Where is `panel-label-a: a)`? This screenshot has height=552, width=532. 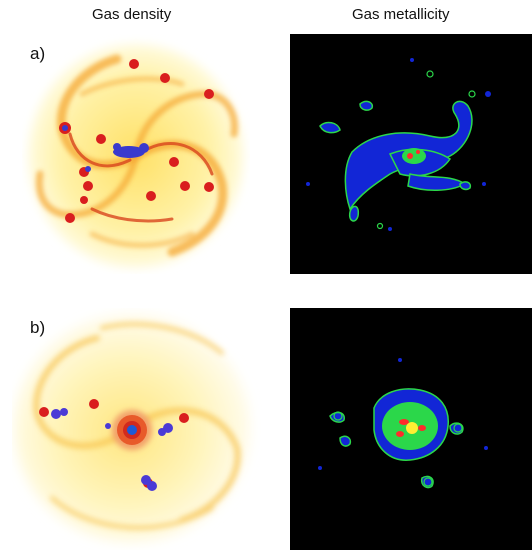 panel-label-a: a) is located at coordinates (38, 53).